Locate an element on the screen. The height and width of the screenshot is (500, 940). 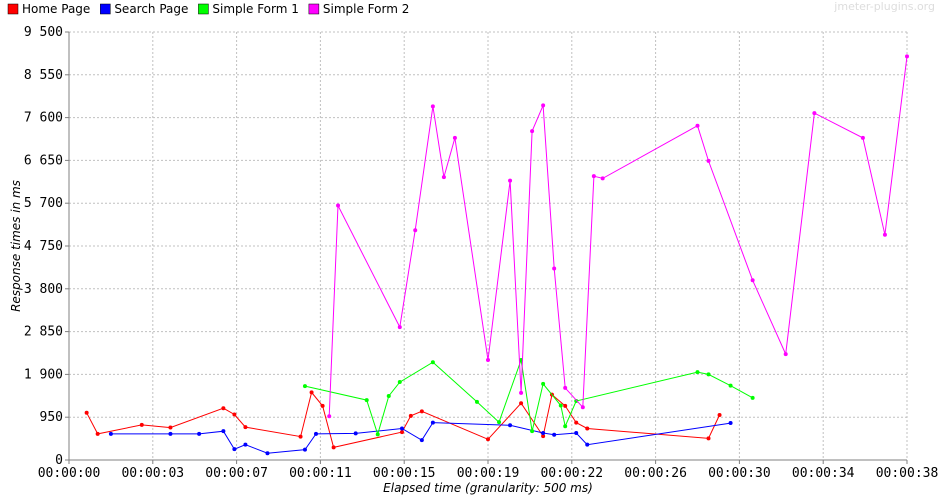
watermark: jmeter-plugins.org is located at coordinates (884, 6).